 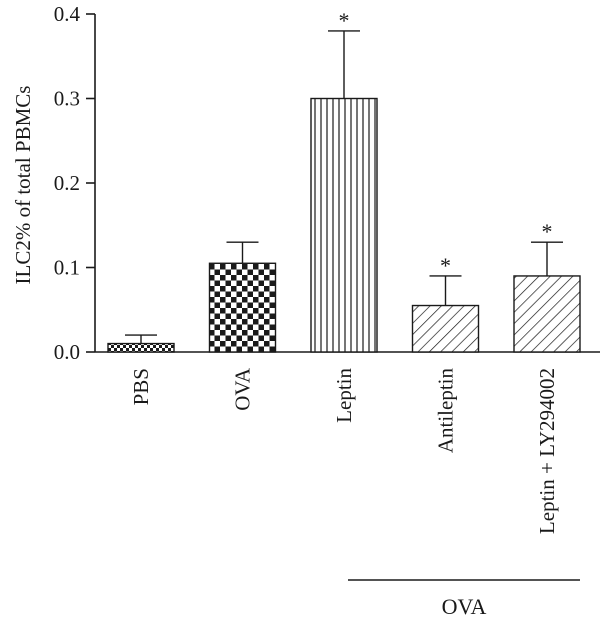 What do you see at coordinates (344, 395) in the screenshot?
I see `x-tick-label: Leptin` at bounding box center [344, 395].